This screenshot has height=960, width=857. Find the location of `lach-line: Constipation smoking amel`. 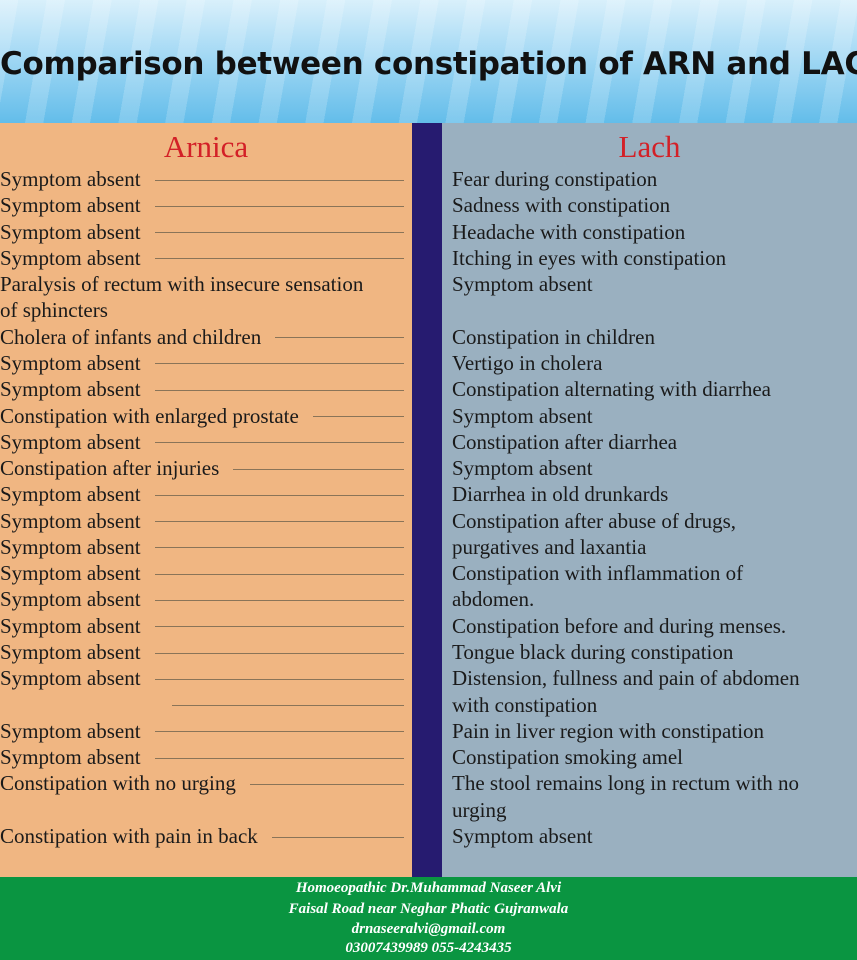

lach-line: Constipation smoking amel is located at coordinates (567, 757).